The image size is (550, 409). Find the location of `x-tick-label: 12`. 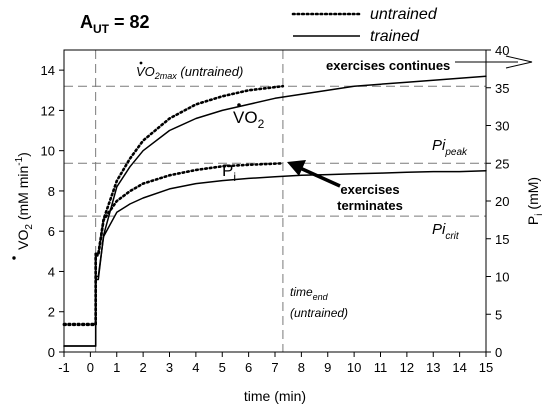

x-tick-label: 12 is located at coordinates (407, 367).